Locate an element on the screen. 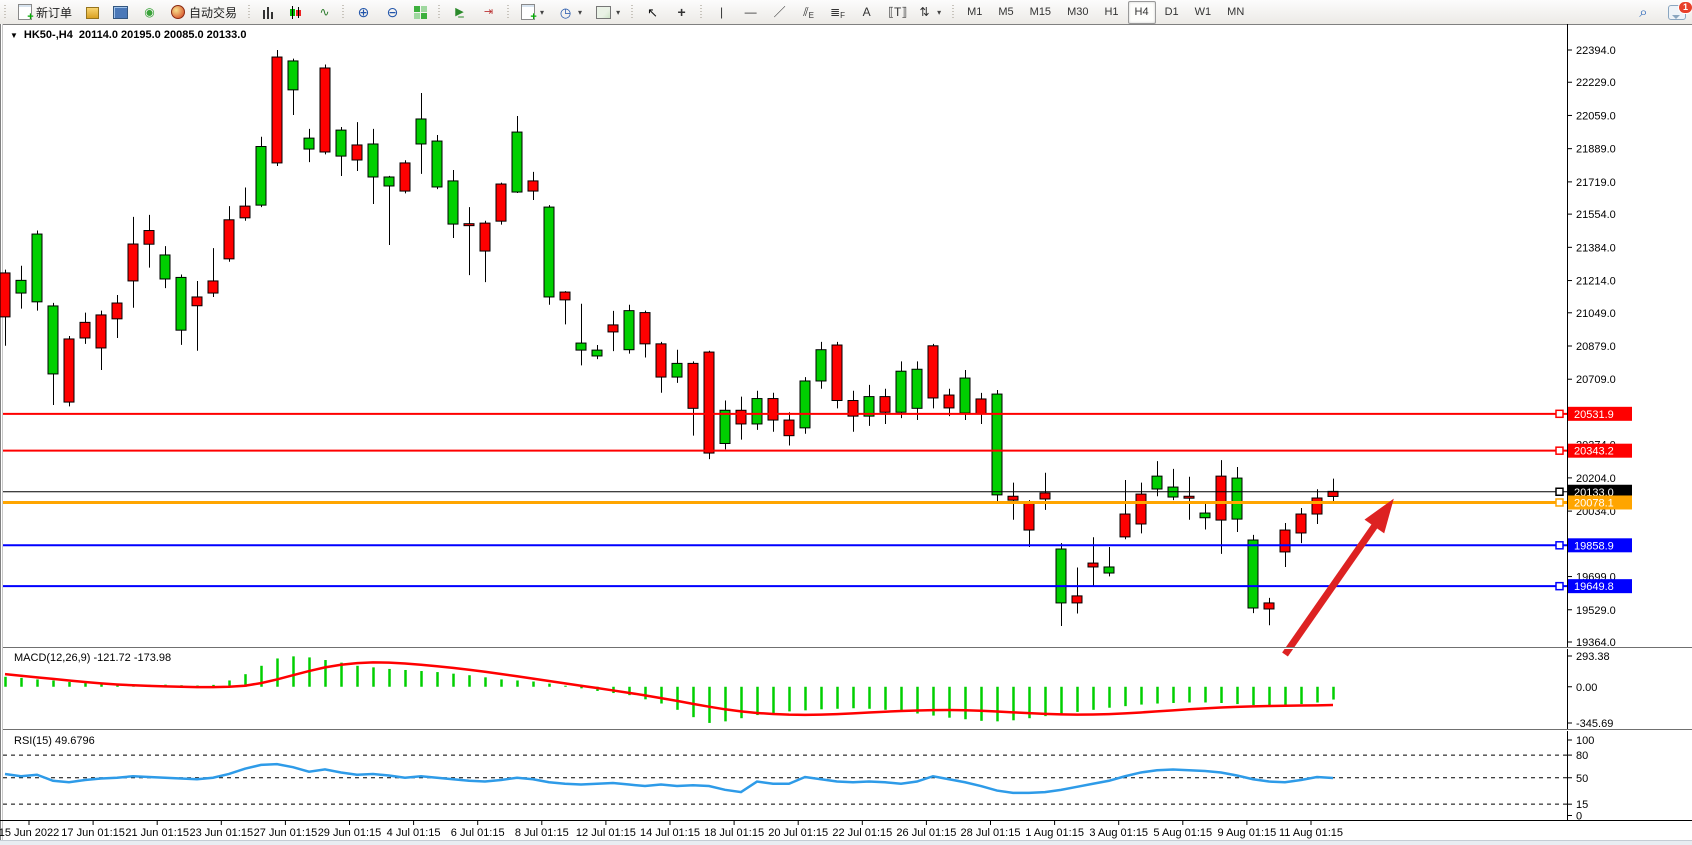  market-watch-button is located at coordinates (92, 12).